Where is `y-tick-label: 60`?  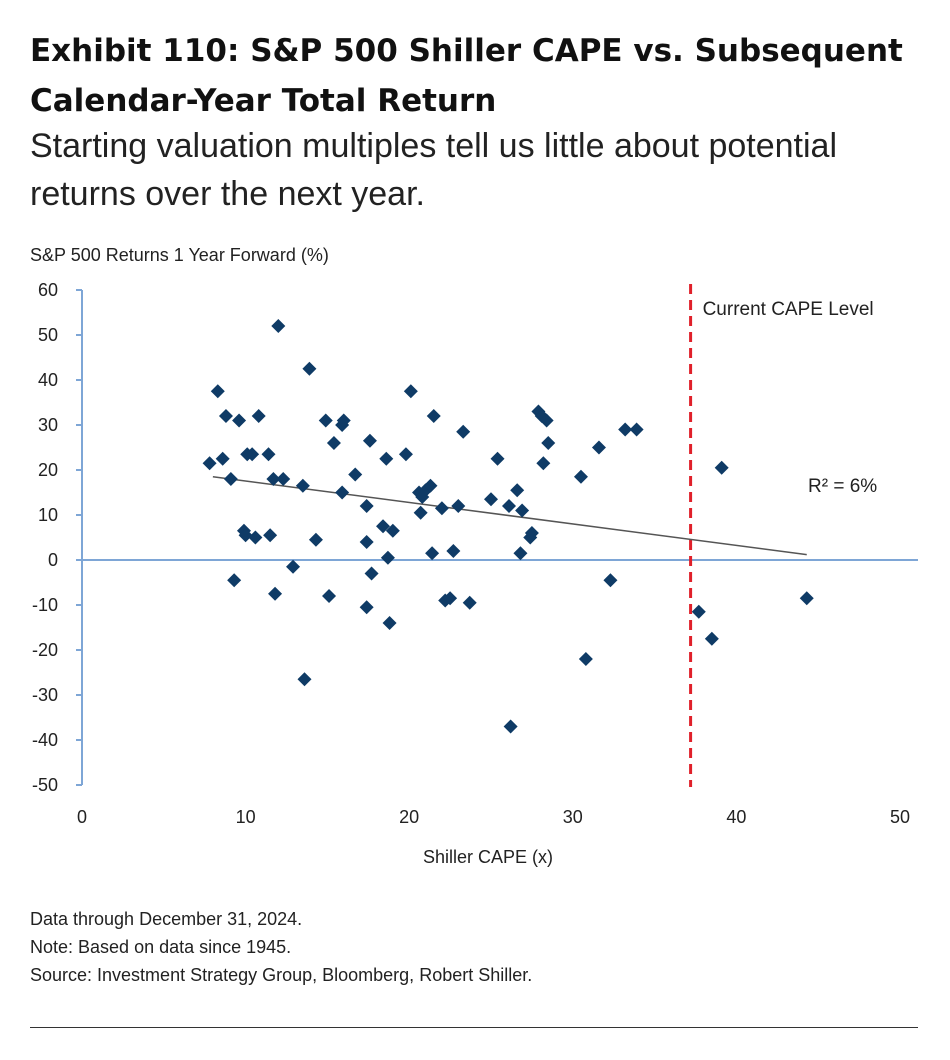 y-tick-label: 60 is located at coordinates (48, 290).